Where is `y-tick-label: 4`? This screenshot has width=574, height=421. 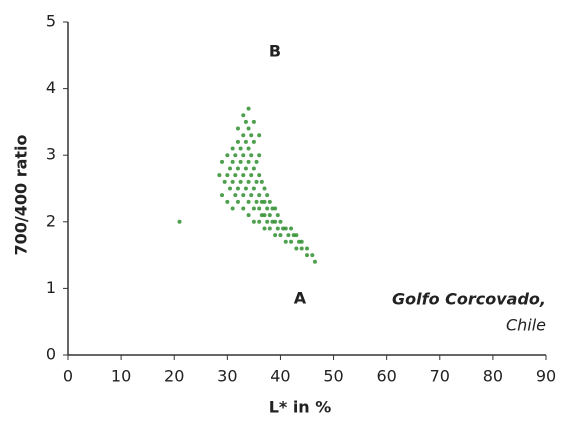
y-tick-label: 4 is located at coordinates (51, 87).